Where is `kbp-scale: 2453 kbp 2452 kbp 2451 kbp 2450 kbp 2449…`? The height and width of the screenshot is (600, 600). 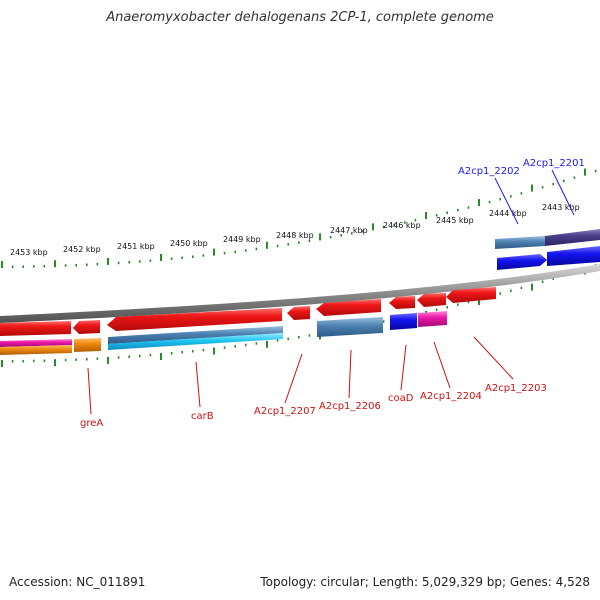
kbp-scale: 2453 kbp 2452 kbp 2451 kbp 2450 kbp 2449… is located at coordinates (295, 230).